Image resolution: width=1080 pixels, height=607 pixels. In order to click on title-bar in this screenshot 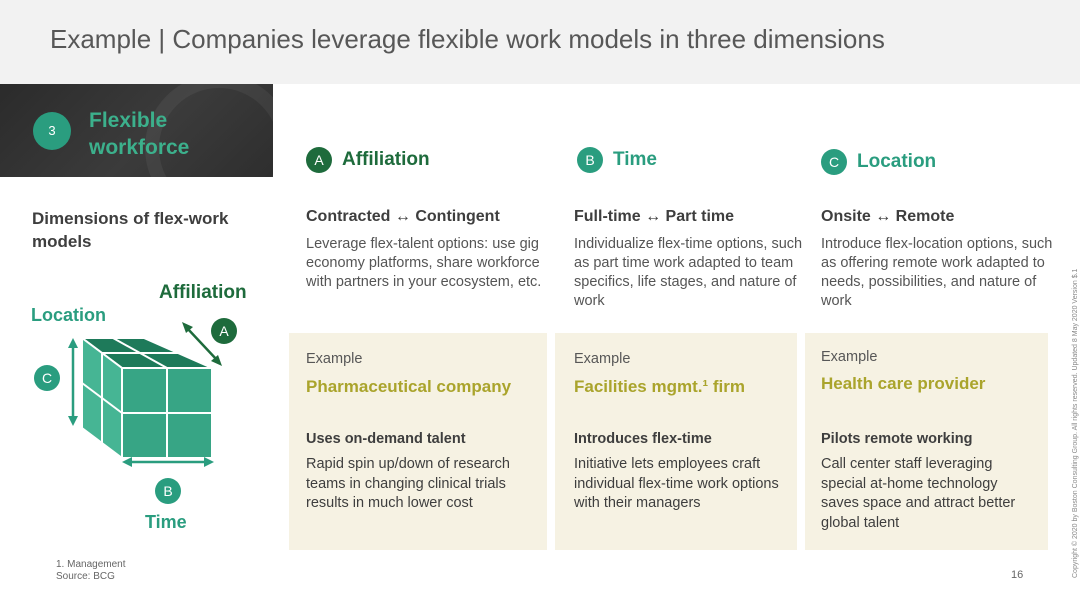, I will do `click(540, 42)`.